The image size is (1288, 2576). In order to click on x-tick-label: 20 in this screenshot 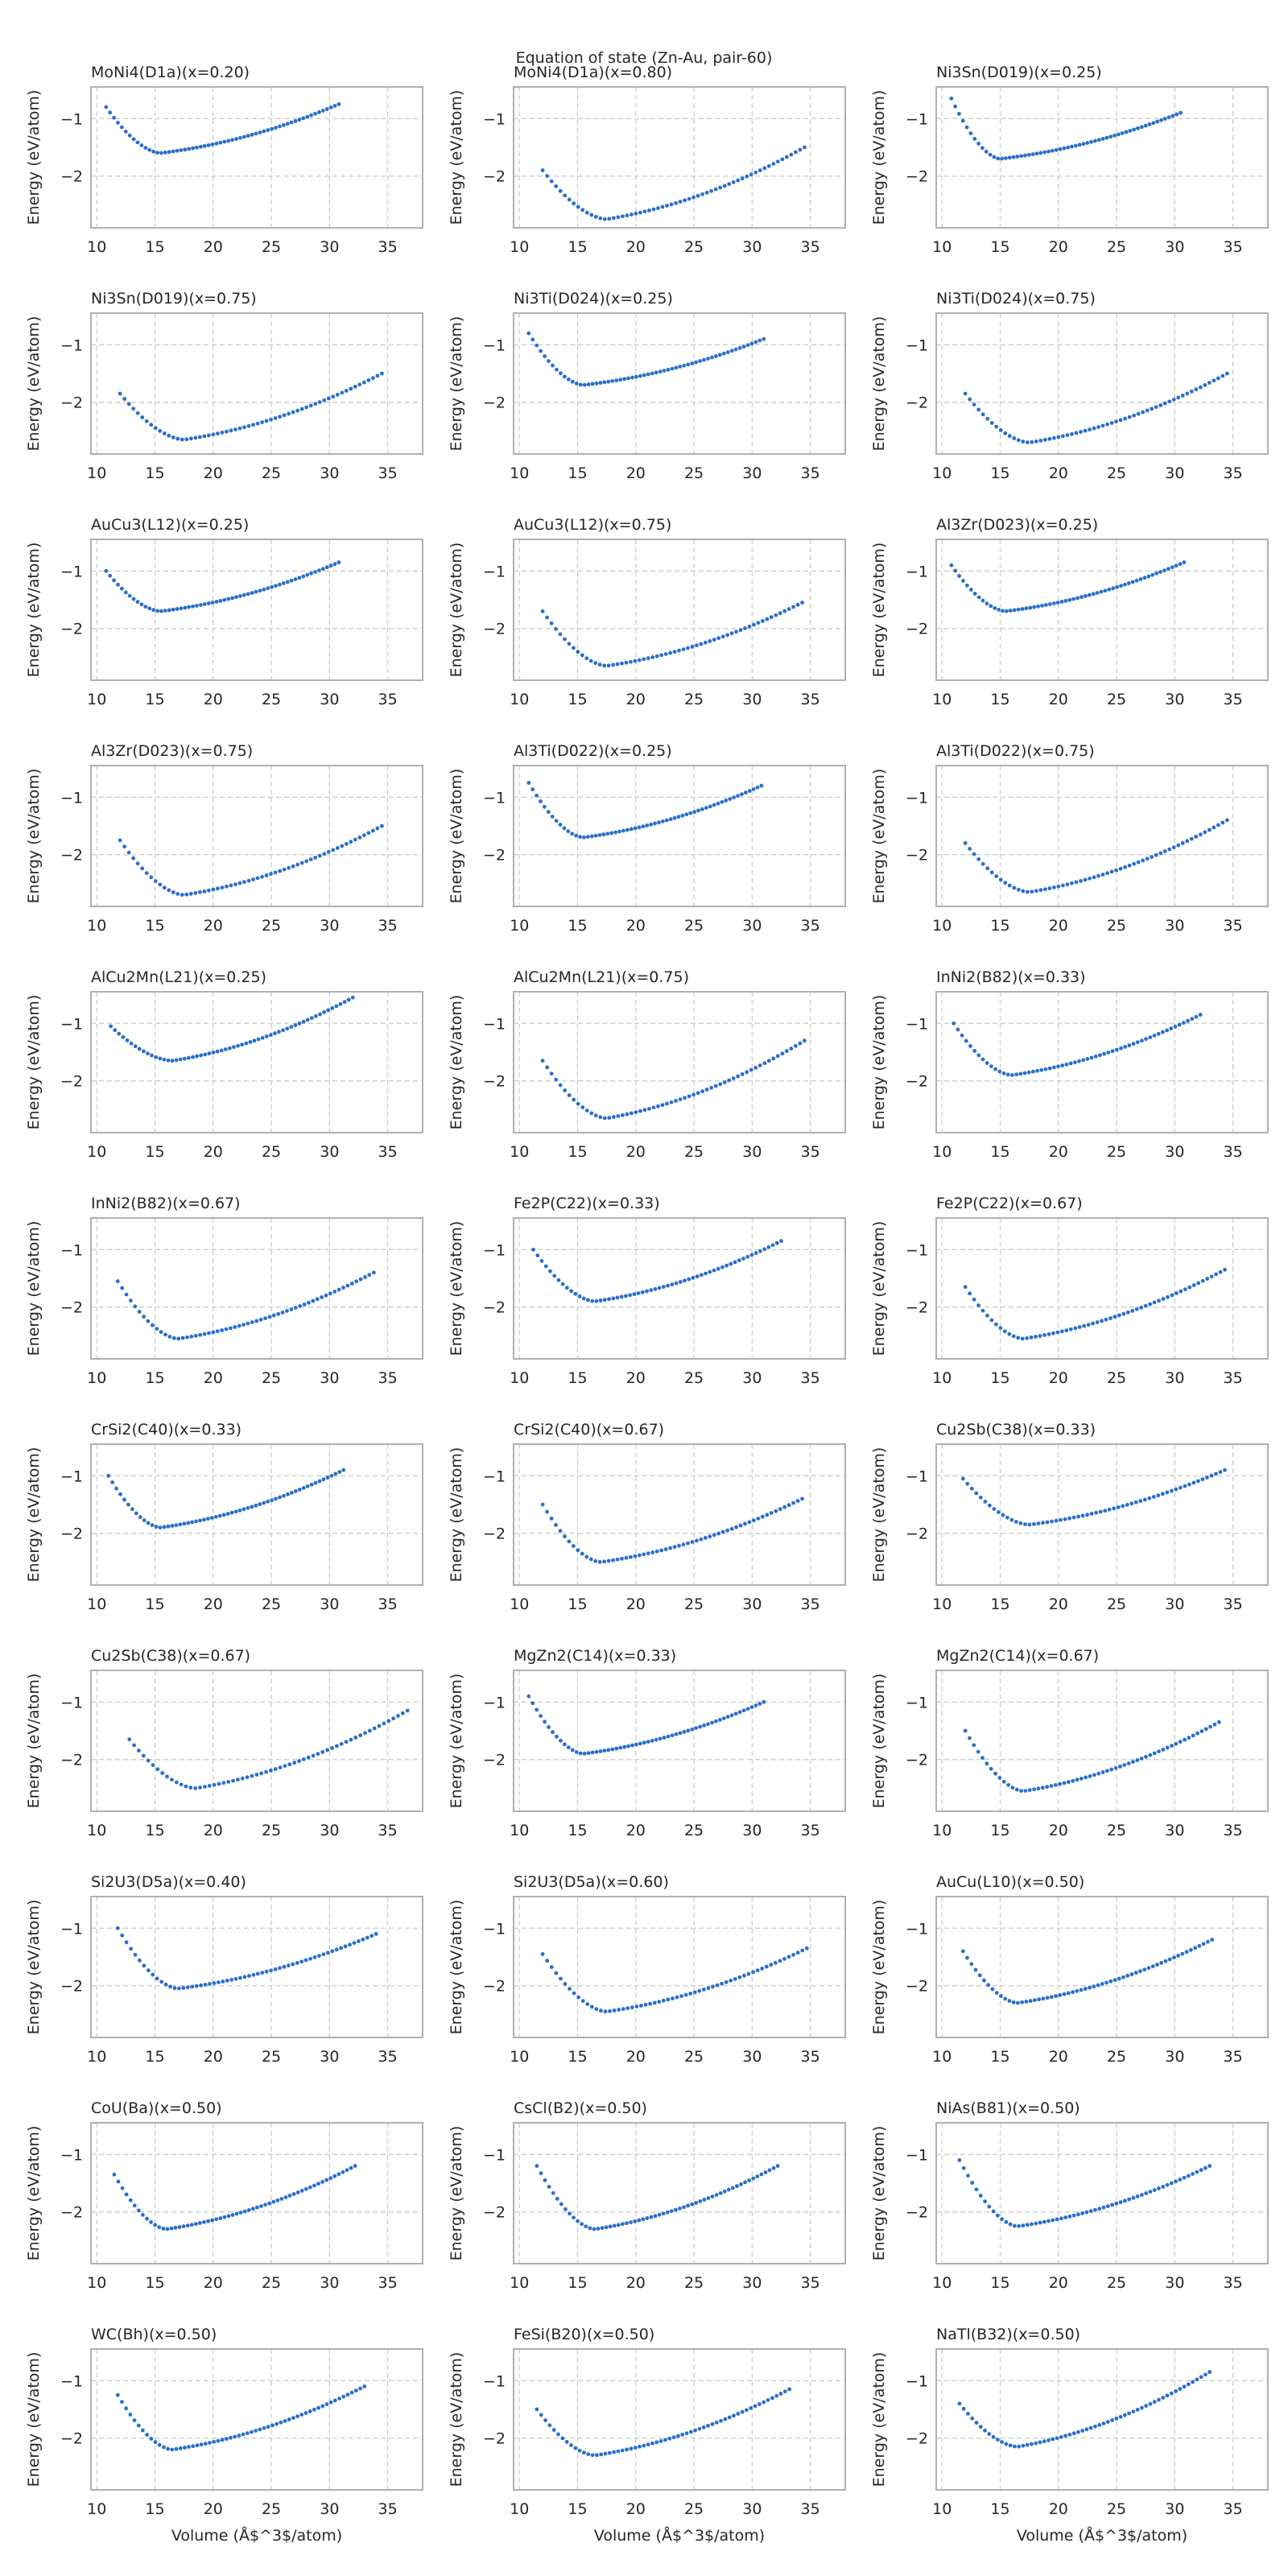, I will do `click(213, 926)`.